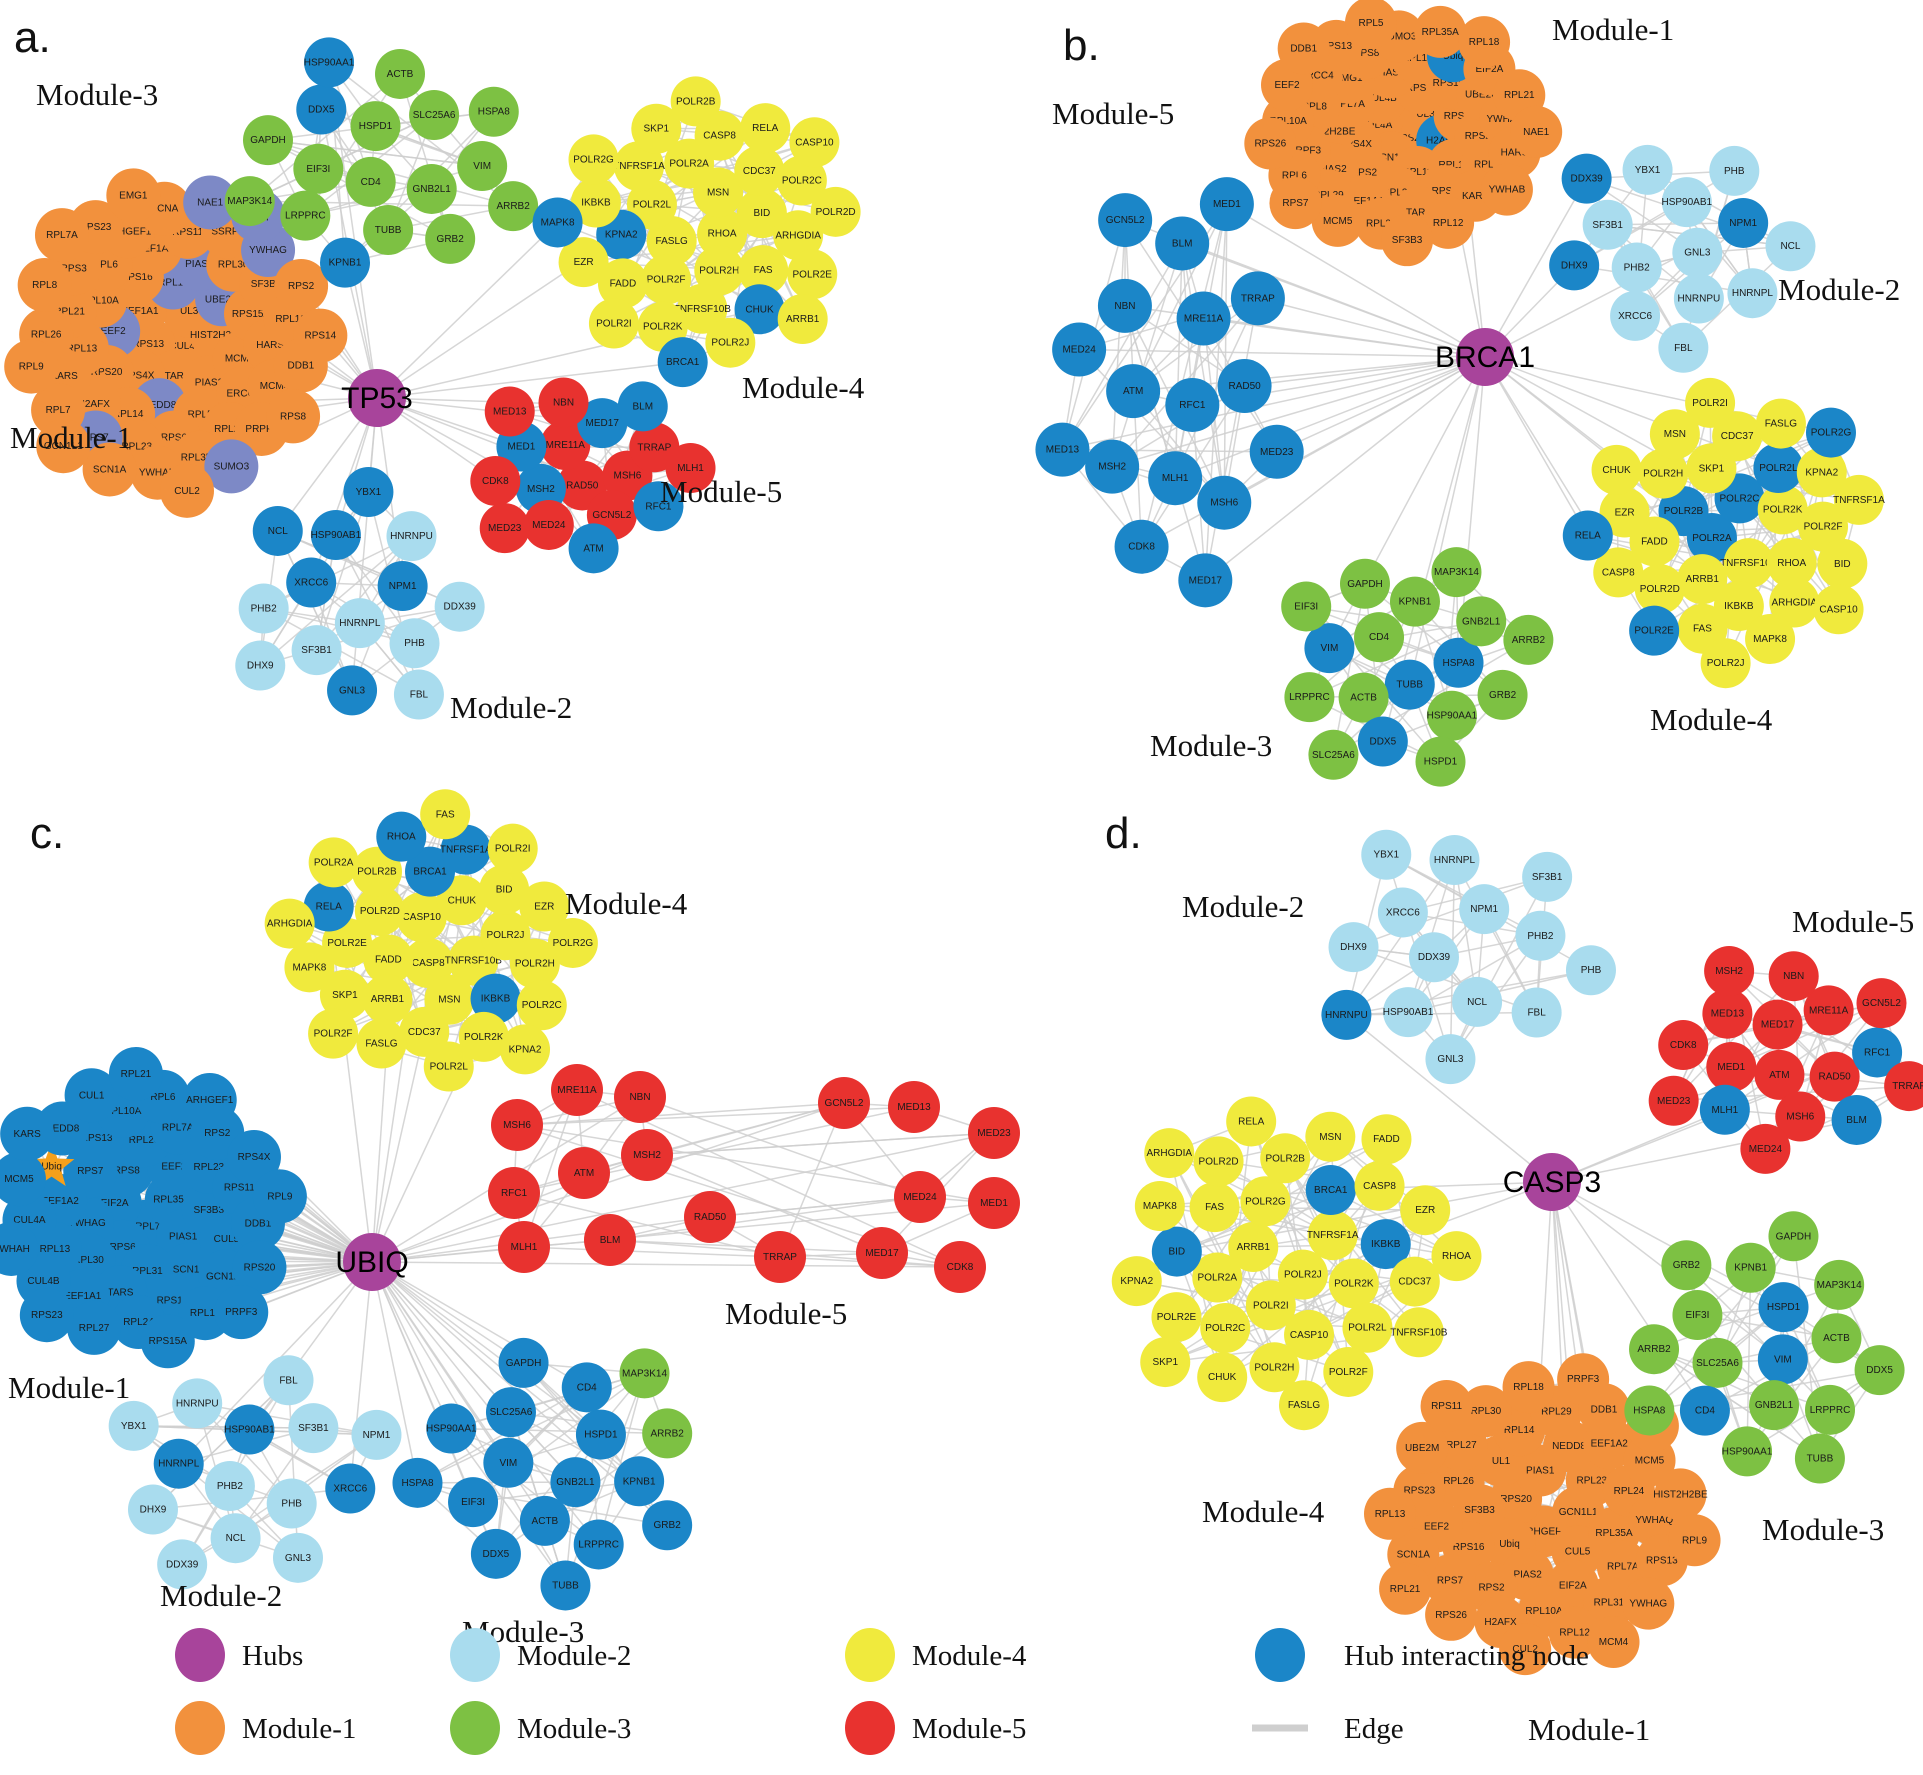 The image size is (1923, 1775). I want to click on gene-label: EIF3I, so click(318, 169).